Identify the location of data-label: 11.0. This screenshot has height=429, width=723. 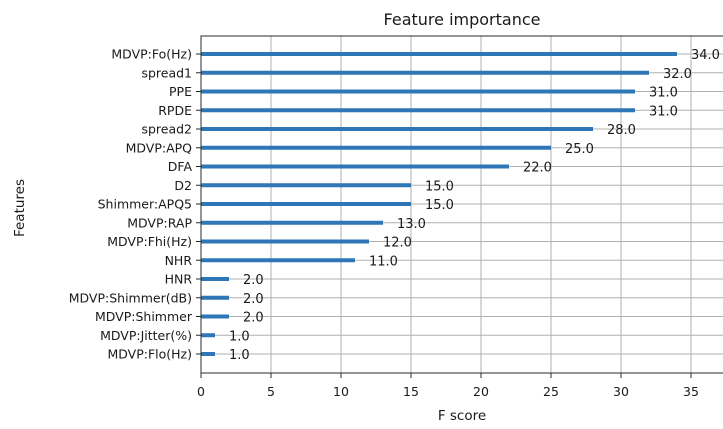
(383, 261).